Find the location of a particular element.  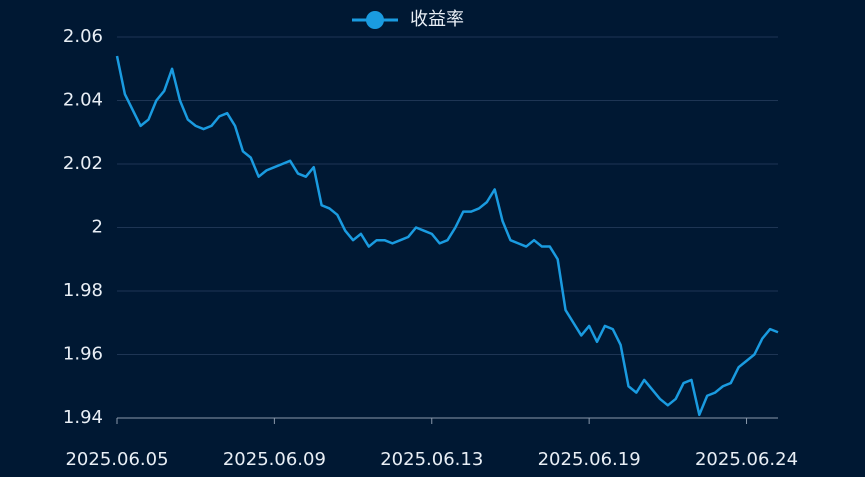

legend-label: 收益率 is located at coordinates (437, 19).